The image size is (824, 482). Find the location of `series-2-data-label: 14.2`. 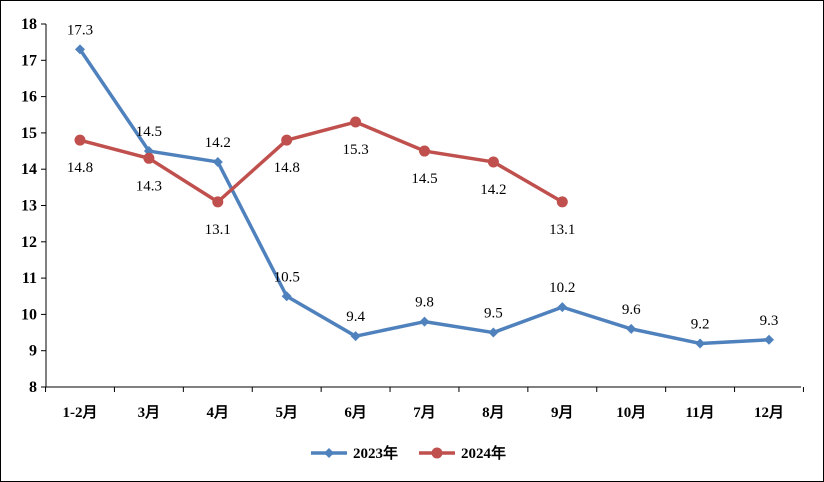

series-2-data-label: 14.2 is located at coordinates (493, 190).